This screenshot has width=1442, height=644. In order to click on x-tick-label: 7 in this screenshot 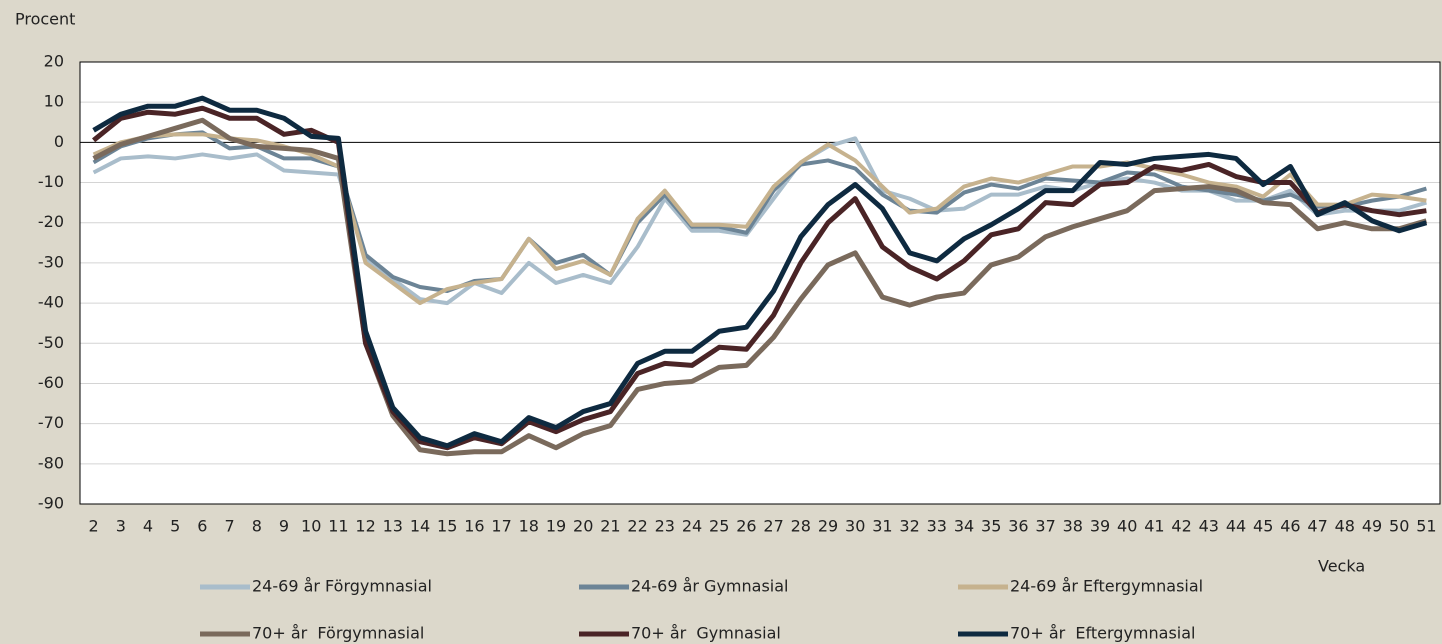, I will do `click(230, 526)`.